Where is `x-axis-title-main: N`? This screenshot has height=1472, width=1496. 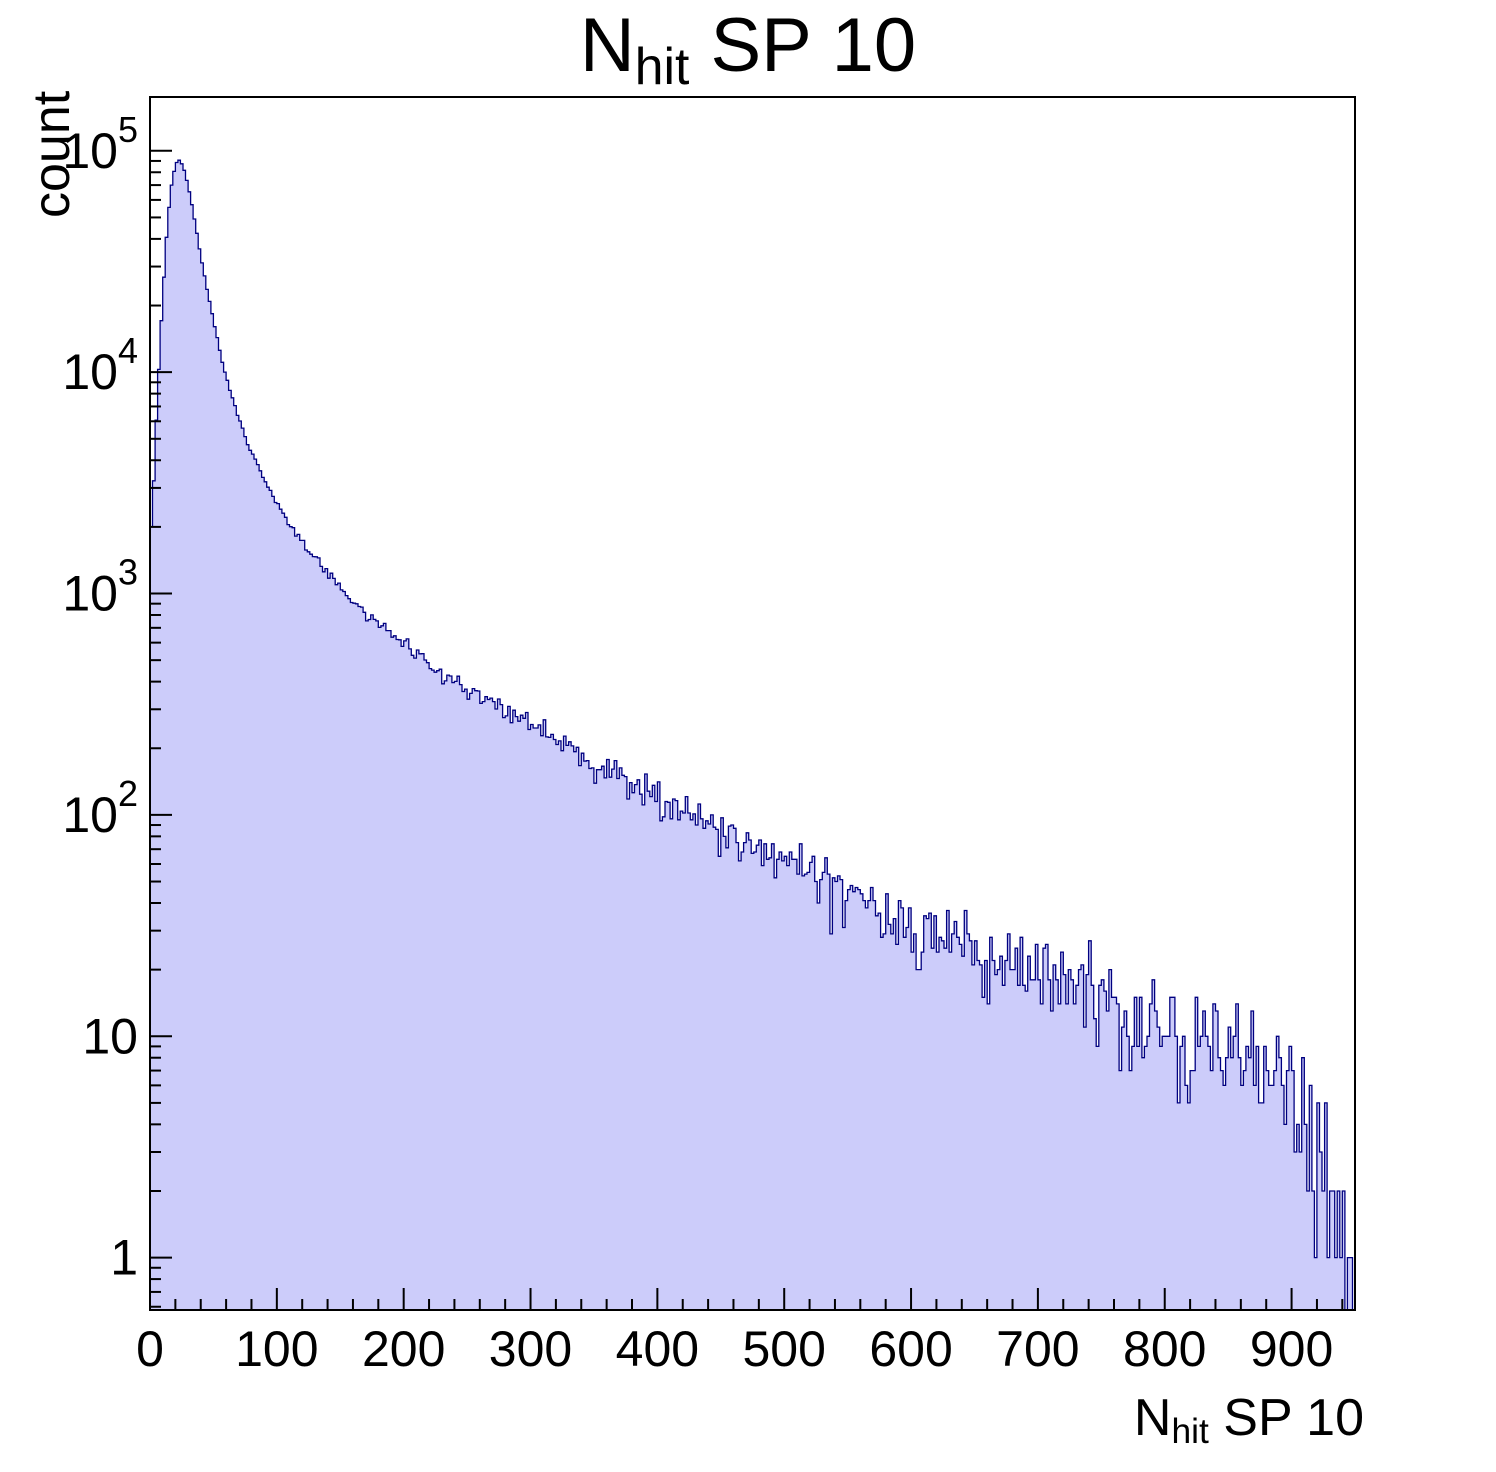
x-axis-title-main: N is located at coordinates (1152, 1418).